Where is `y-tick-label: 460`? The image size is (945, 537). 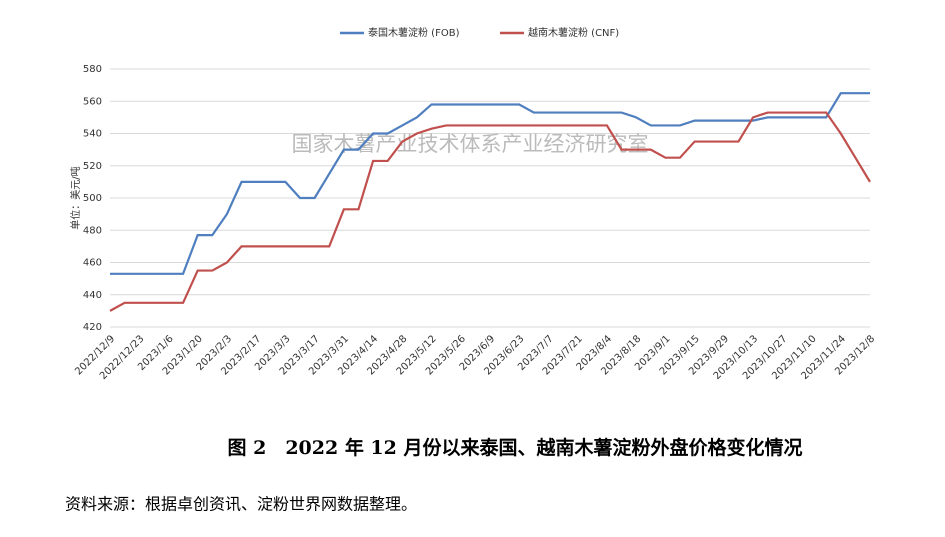
y-tick-label: 460 is located at coordinates (92, 263).